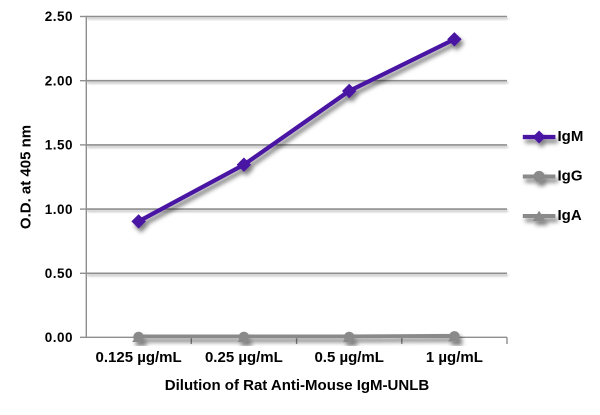  Describe the element at coordinates (349, 357) in the screenshot. I see `svg-text: 0.5 µg/mL` at that location.